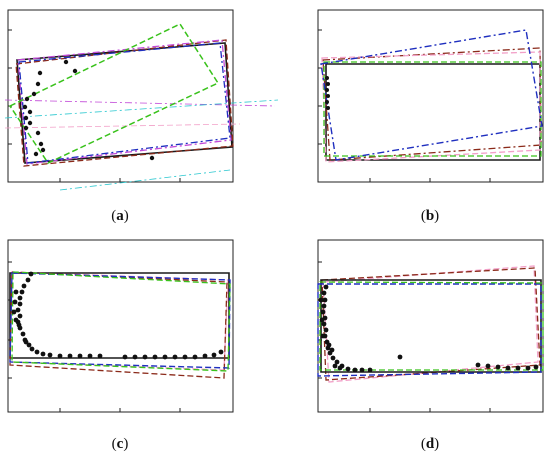 This screenshot has height=457, width=550. I want to click on panel-a-data-points, so click(88, 110).